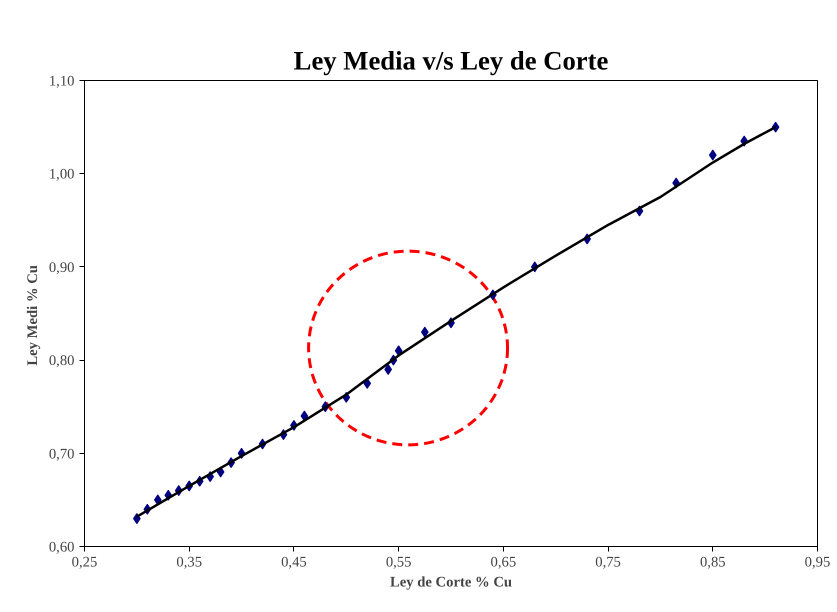 The width and height of the screenshot is (837, 612). Describe the element at coordinates (451, 61) in the screenshot. I see `chart-title: Ley Media v/s Ley de Corte` at that location.